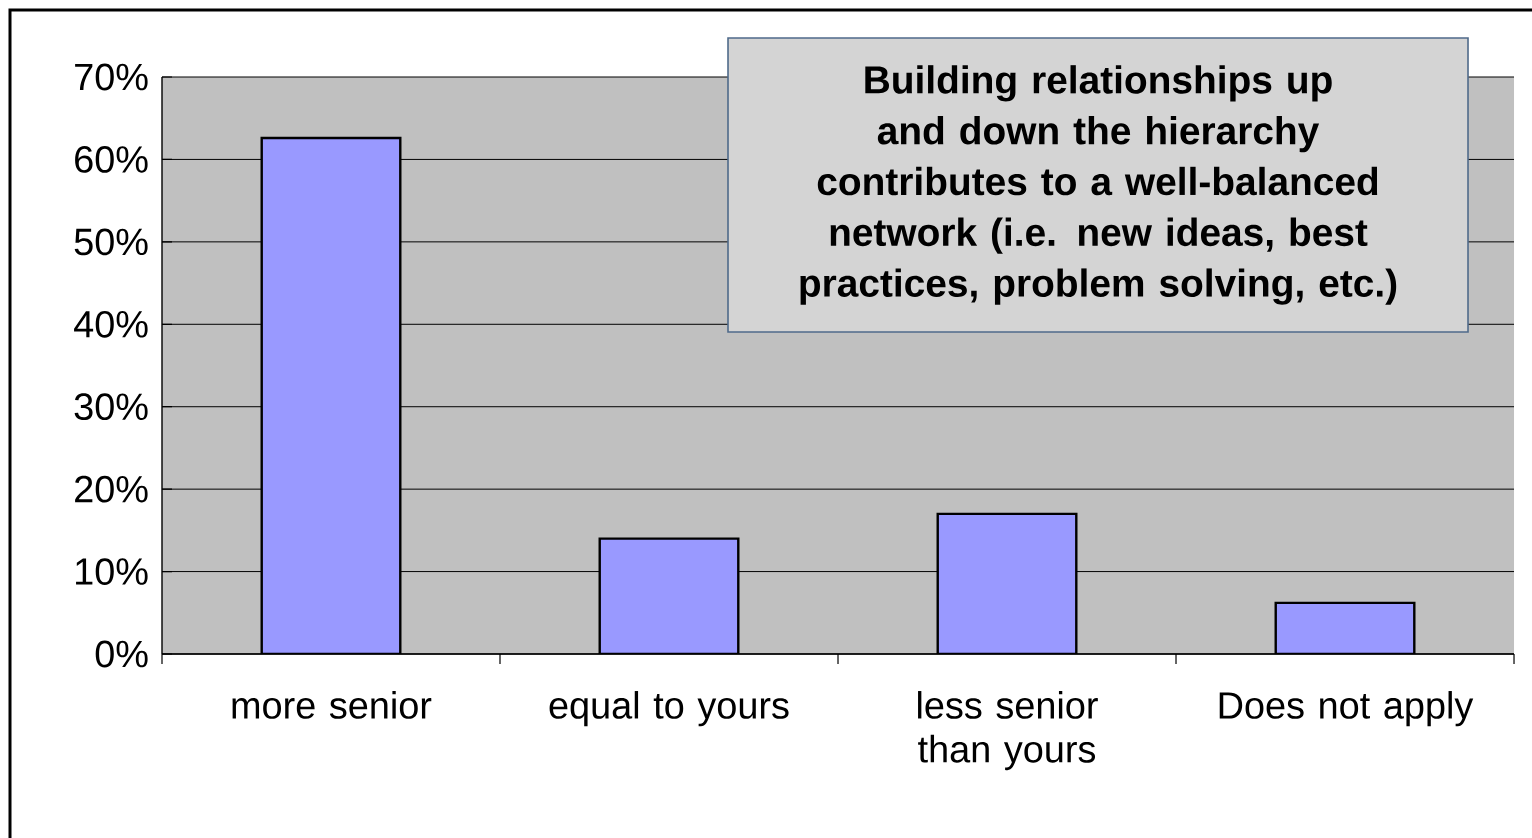 The width and height of the screenshot is (1532, 838). I want to click on annotation: Building relationships up and down the hierarchy contributes to a well-balanced network (i.e. new ideas, best practices, problem solving, etc.), so click(1098, 185).